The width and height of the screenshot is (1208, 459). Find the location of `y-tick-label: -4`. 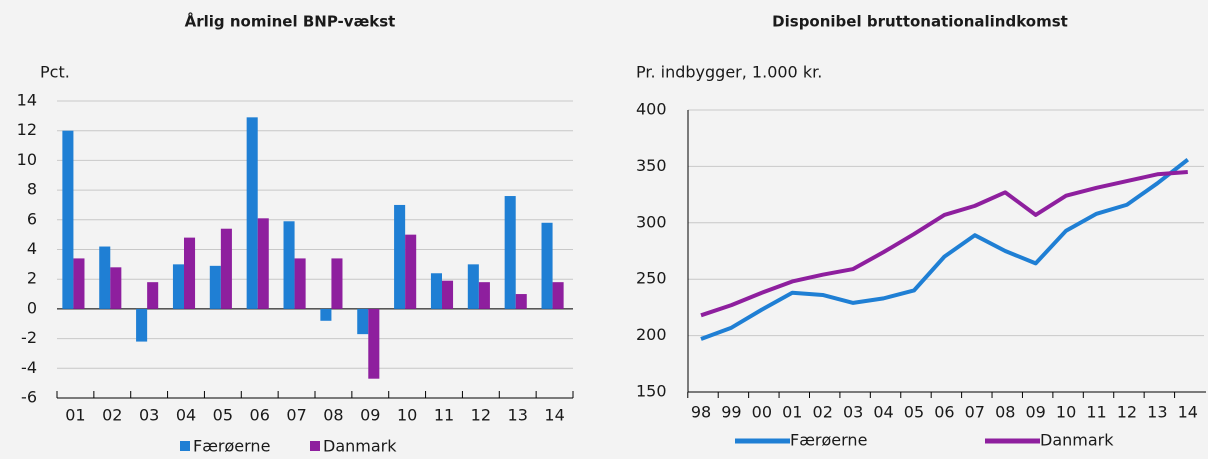

y-tick-label: -4 is located at coordinates (29, 367).